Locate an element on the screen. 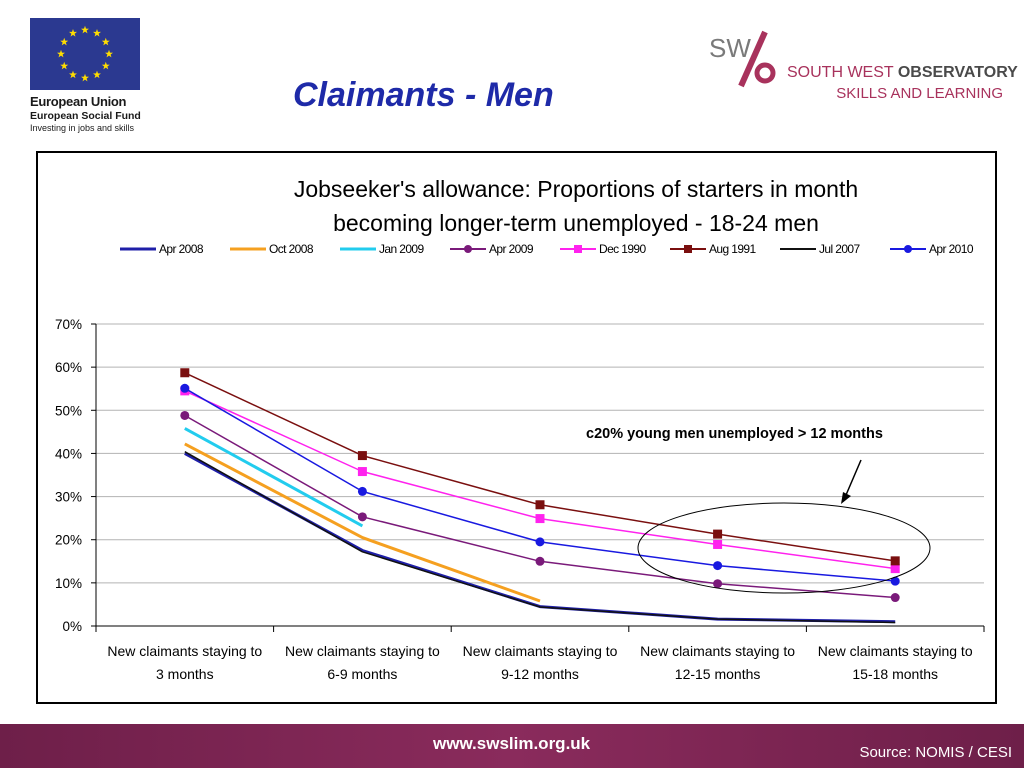  swo-logo-line1-regular: SOUTH WEST is located at coordinates (842, 72).